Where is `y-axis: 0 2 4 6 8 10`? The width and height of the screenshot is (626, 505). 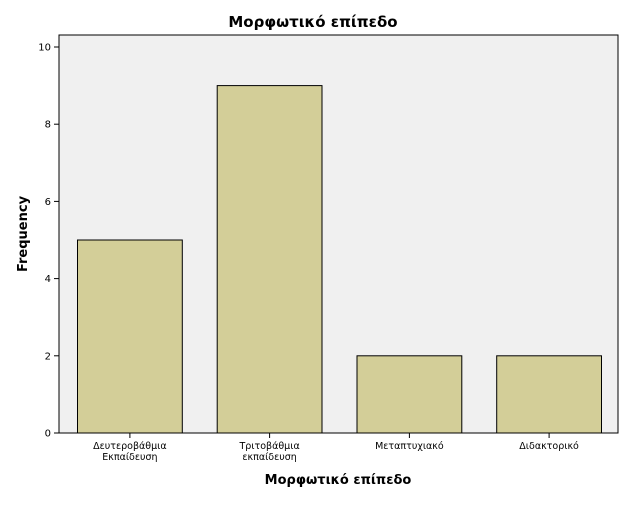 y-axis: 0 2 4 6 8 10 is located at coordinates (49, 237).